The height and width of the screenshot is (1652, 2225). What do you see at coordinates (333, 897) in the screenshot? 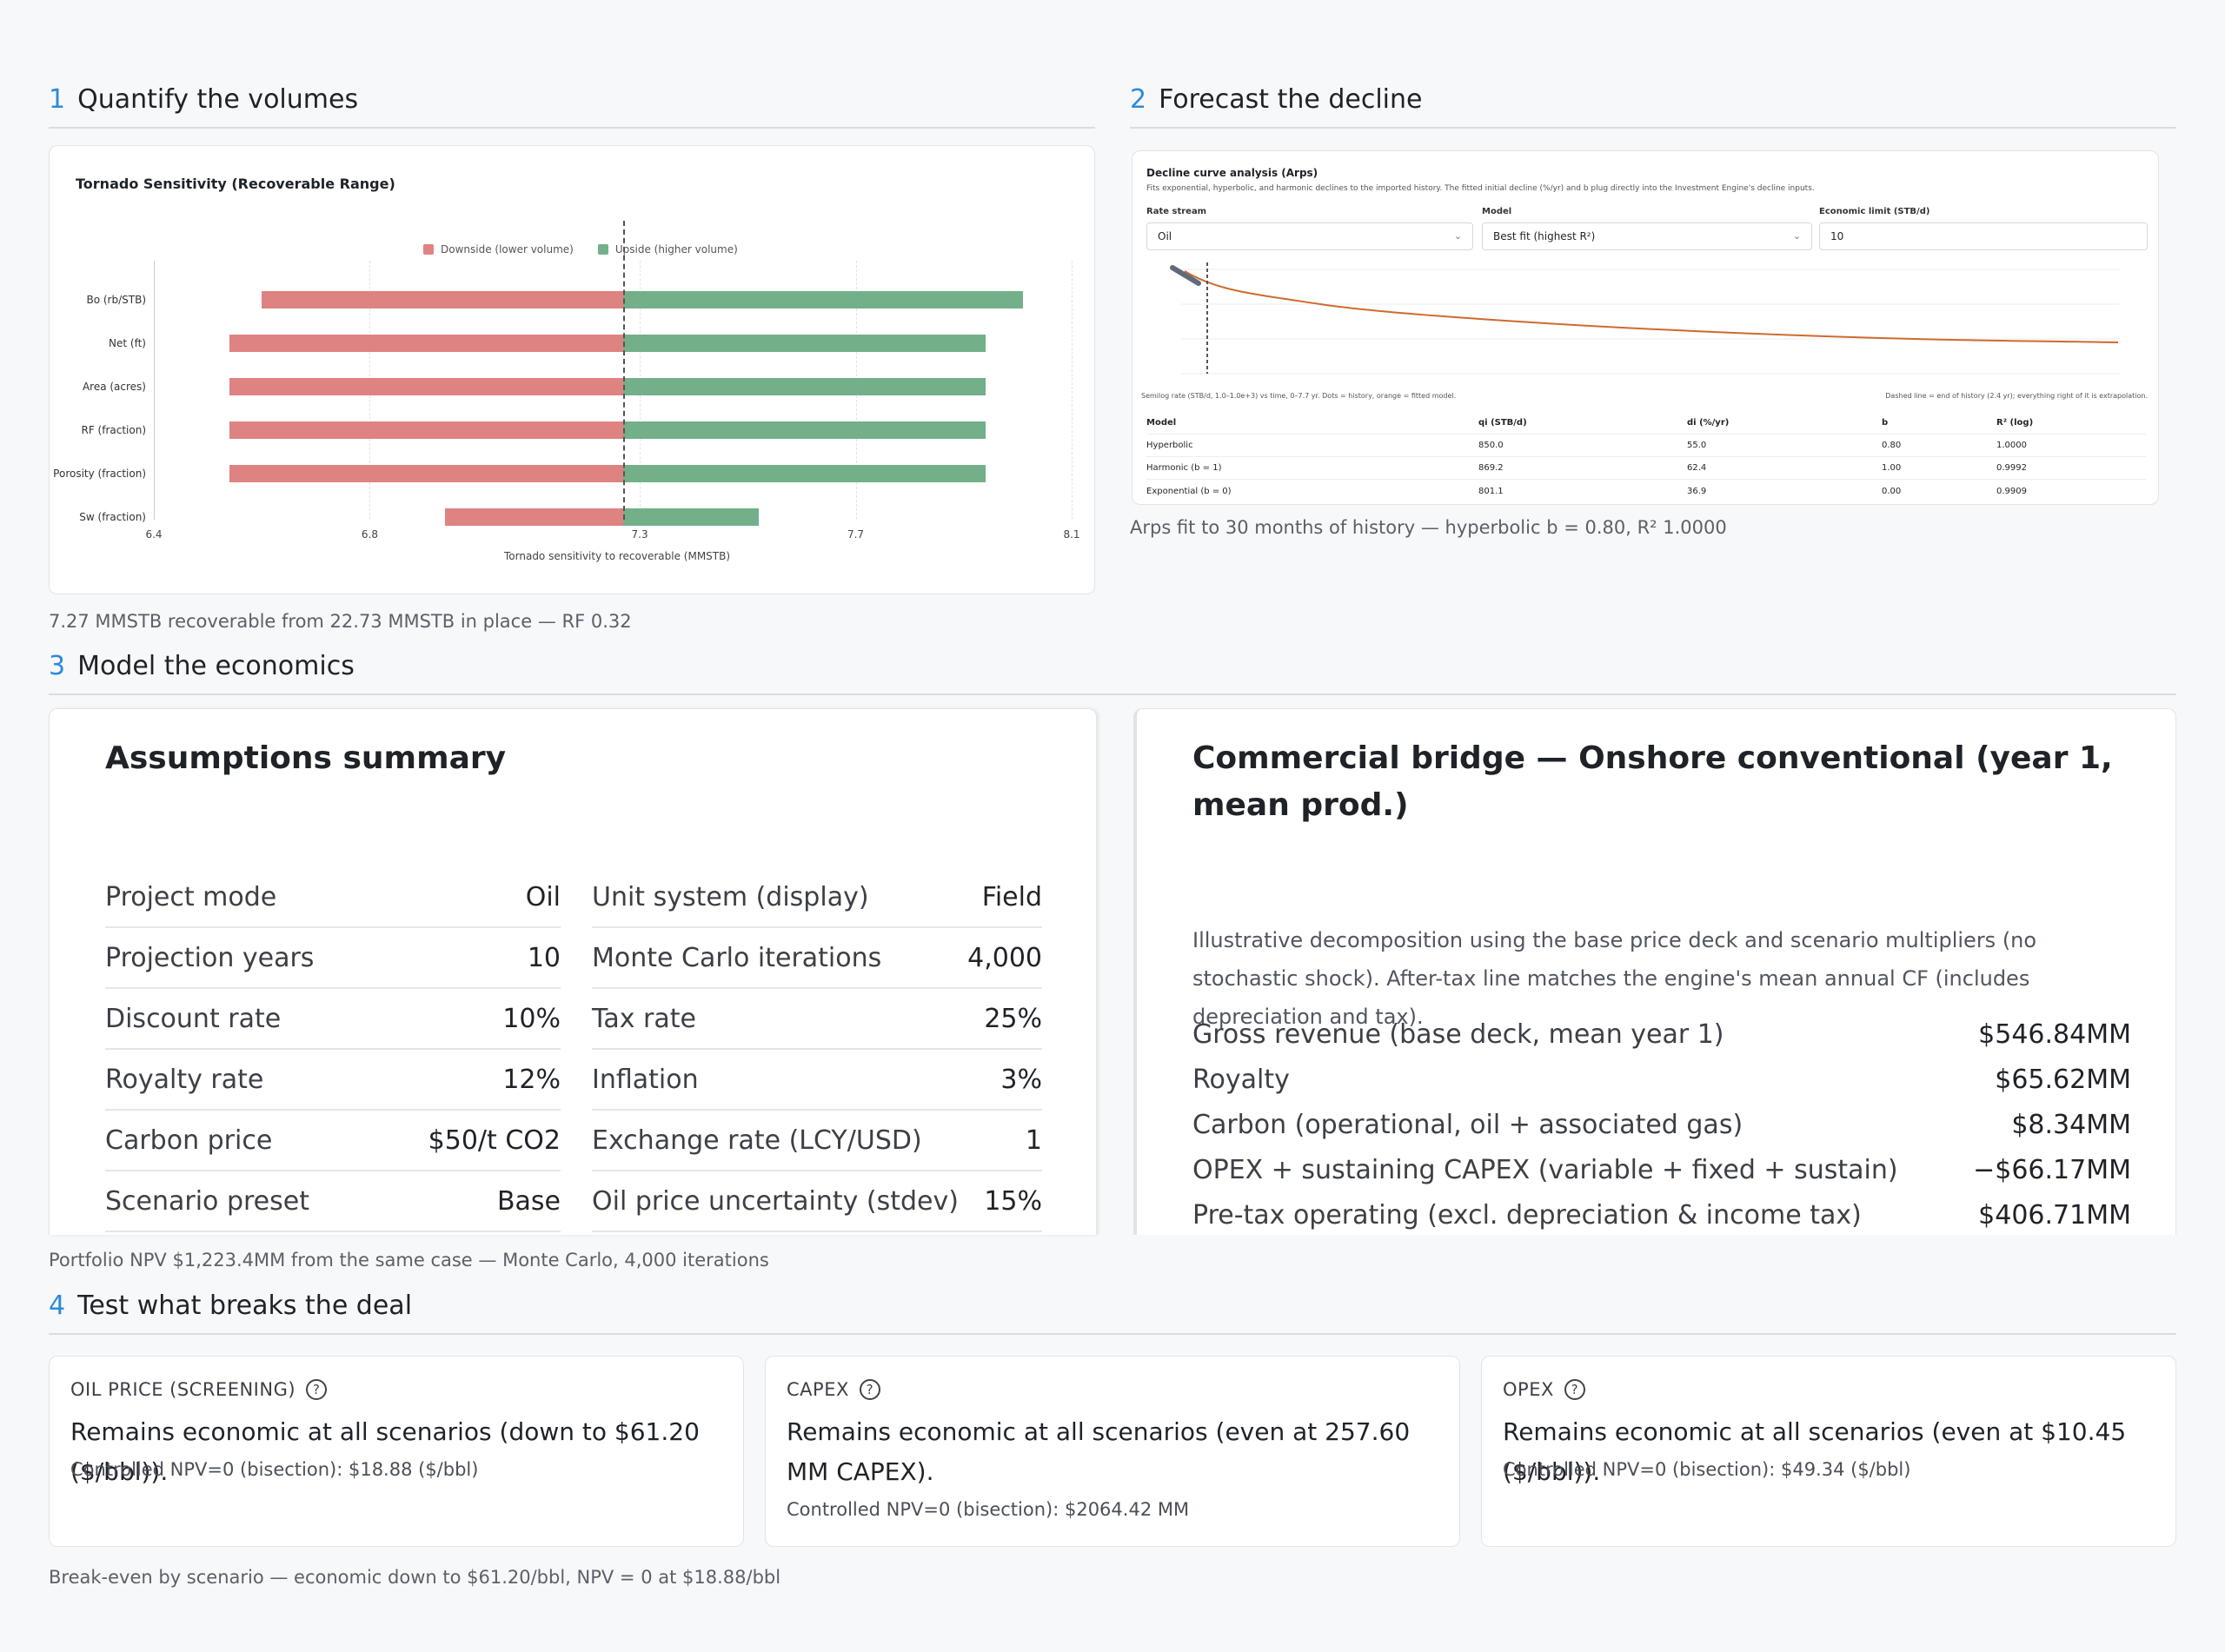
I see `assumption-row: Project mode Oil` at bounding box center [333, 897].